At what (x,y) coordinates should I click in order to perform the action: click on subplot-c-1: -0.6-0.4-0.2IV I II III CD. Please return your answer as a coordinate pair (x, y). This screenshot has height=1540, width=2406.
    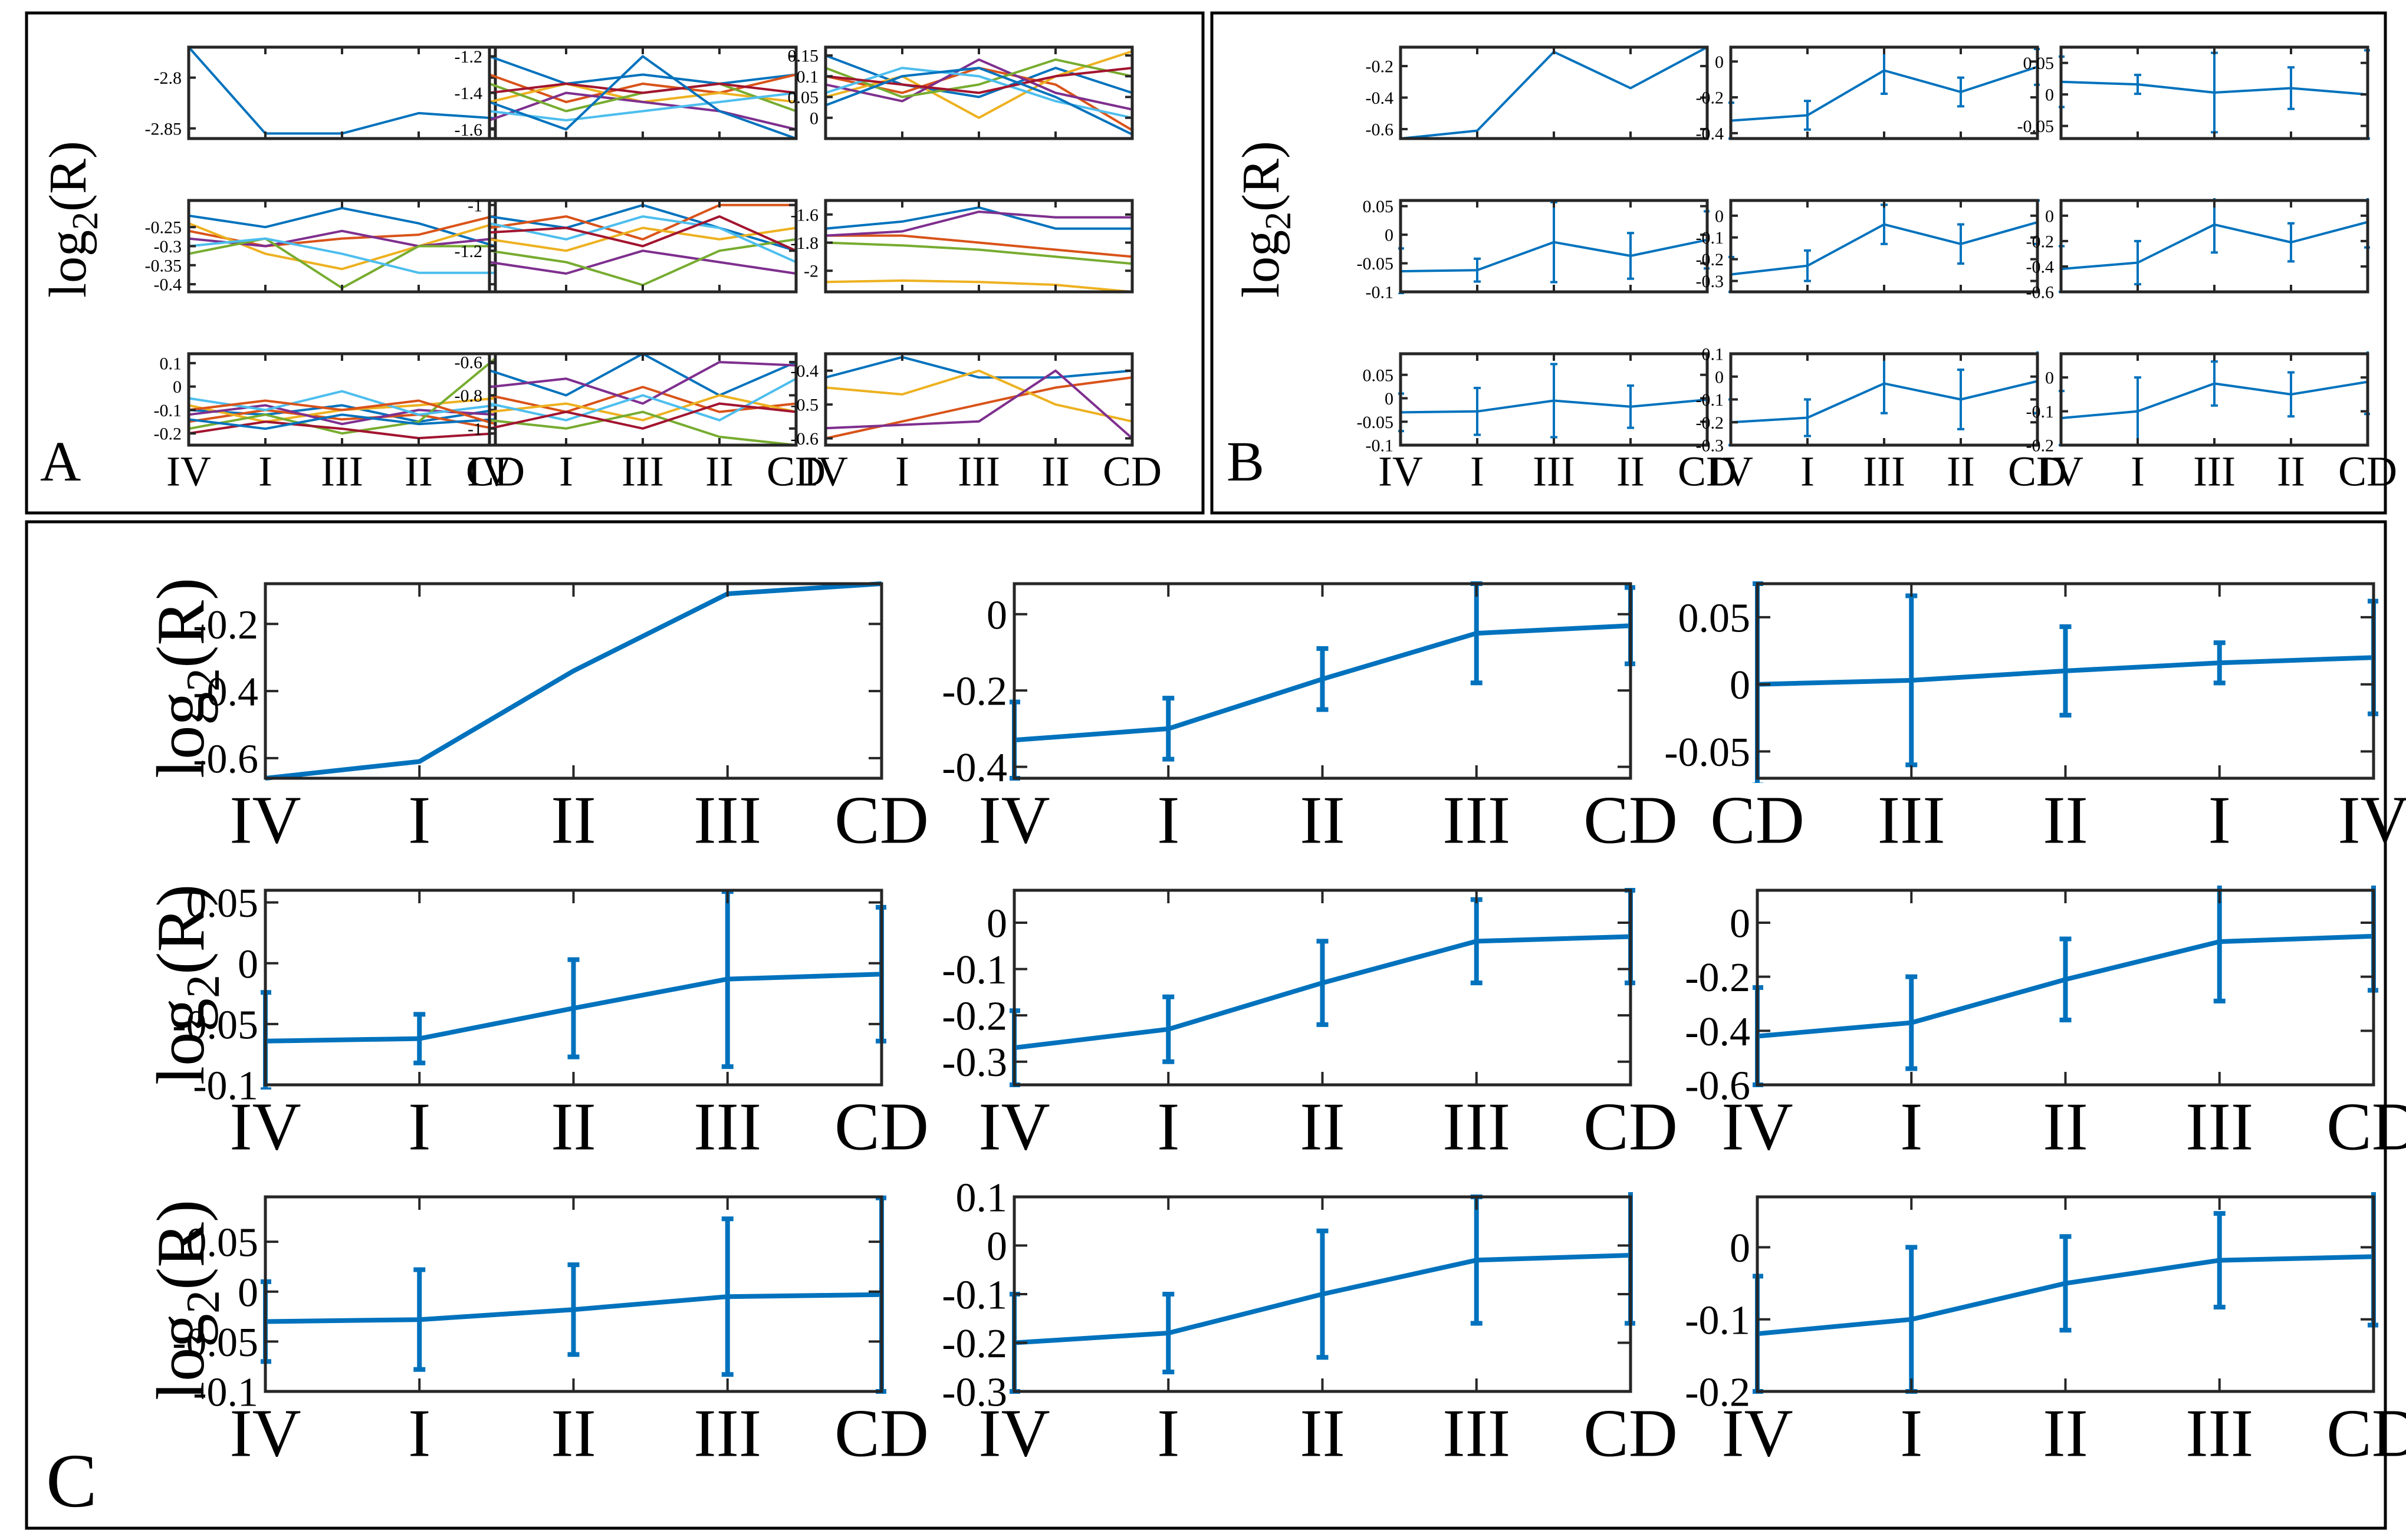
    Looking at the image, I should click on (561, 719).